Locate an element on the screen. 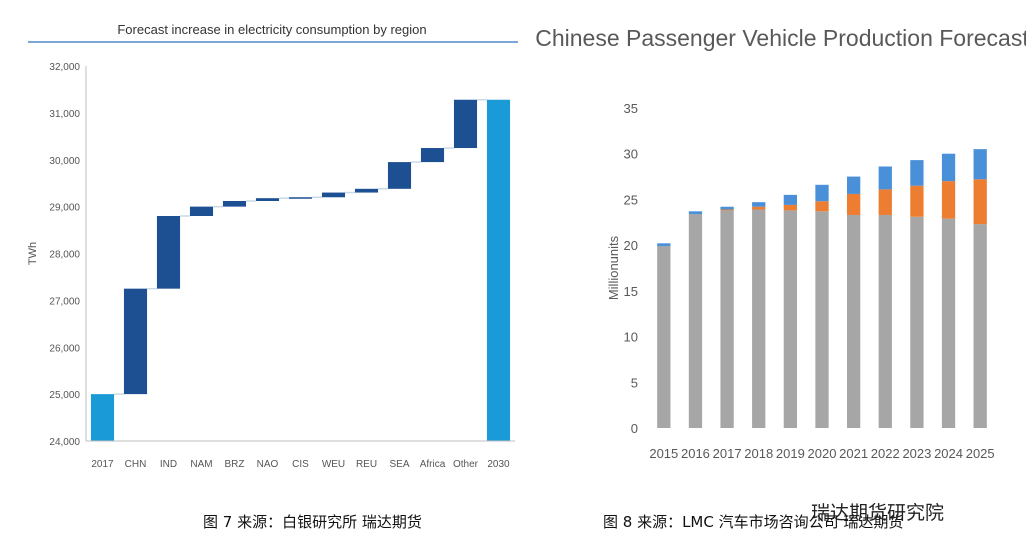 This screenshot has height=558, width=1026. x-tick-label: SEA is located at coordinates (399, 464).